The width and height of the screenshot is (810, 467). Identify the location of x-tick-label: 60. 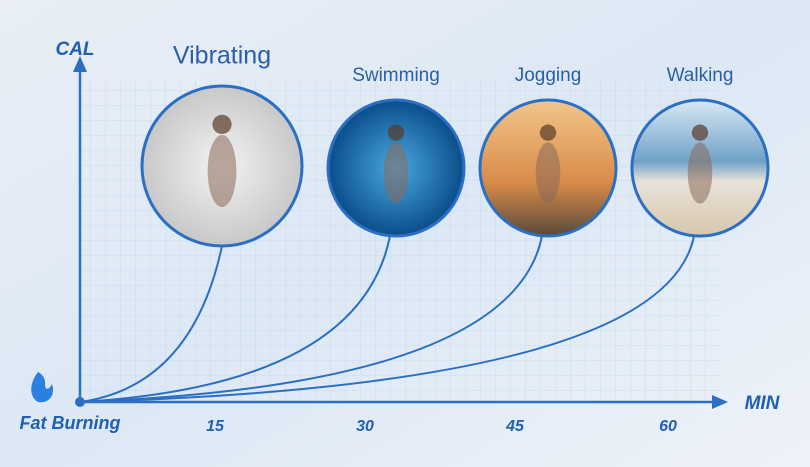
(668, 426).